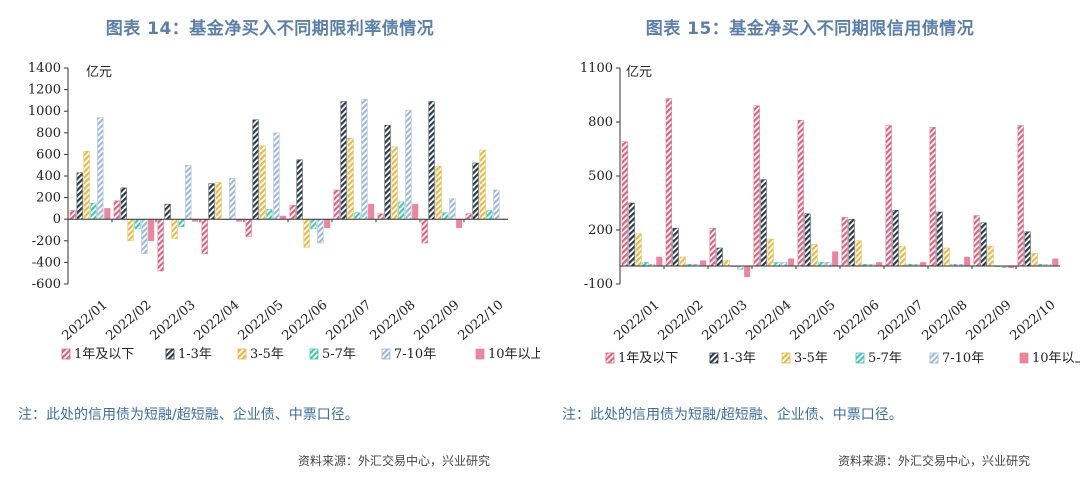 This screenshot has height=500, width=1080. I want to click on legend-label: 7-10年, so click(415, 354).